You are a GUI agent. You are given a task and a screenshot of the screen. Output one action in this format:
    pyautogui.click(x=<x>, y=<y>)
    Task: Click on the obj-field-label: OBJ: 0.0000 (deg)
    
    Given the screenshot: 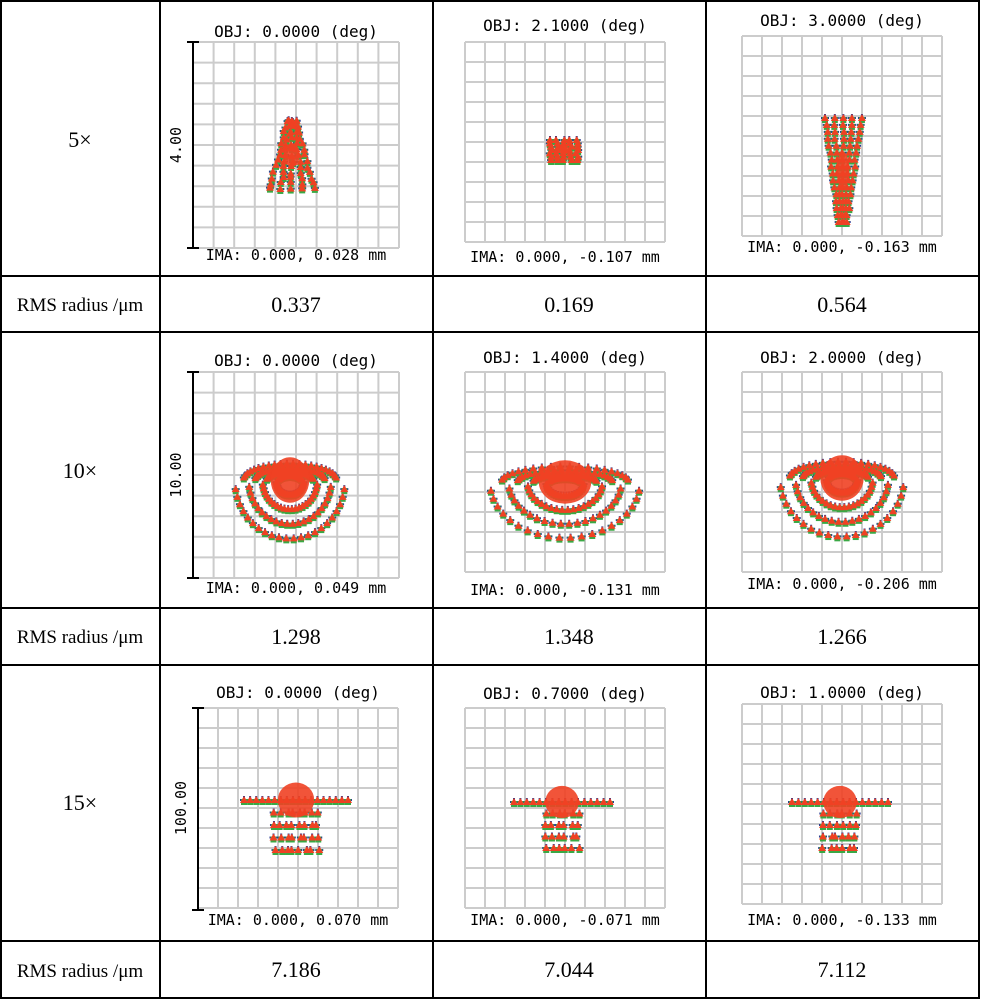 What is the action you would take?
    pyautogui.click(x=296, y=360)
    